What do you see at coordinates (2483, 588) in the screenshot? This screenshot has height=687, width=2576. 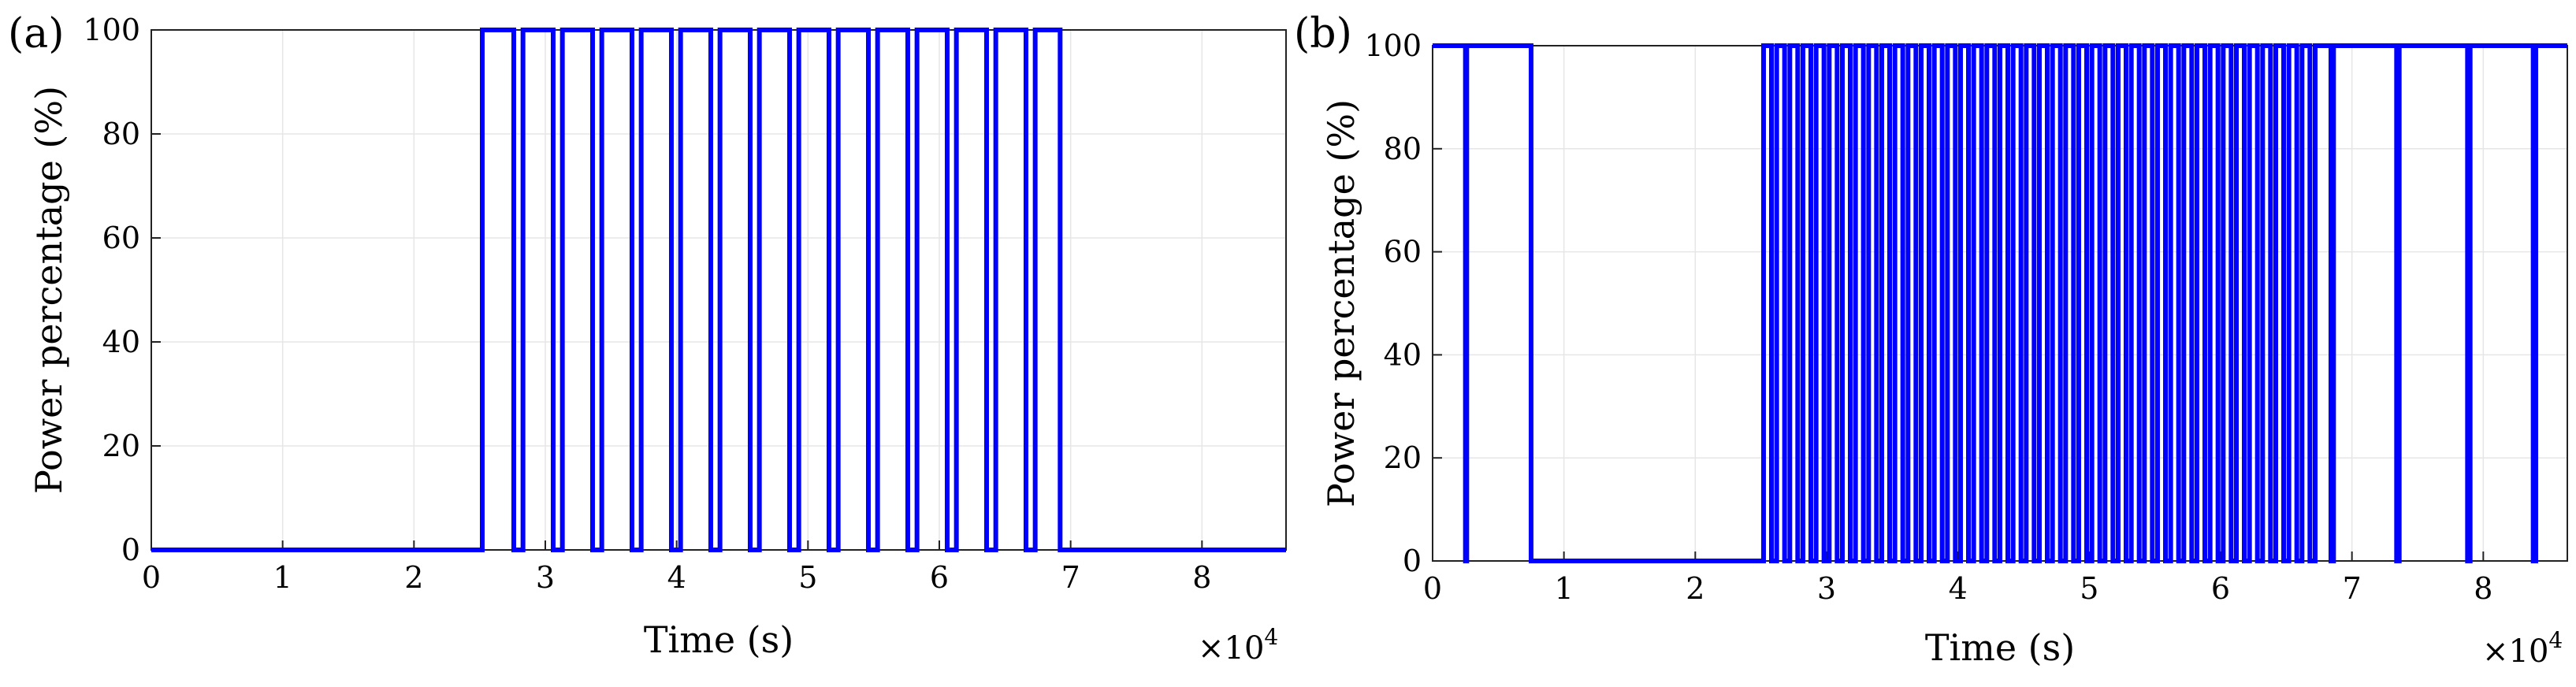 I see `panel-b-xtick-label-8: 8` at bounding box center [2483, 588].